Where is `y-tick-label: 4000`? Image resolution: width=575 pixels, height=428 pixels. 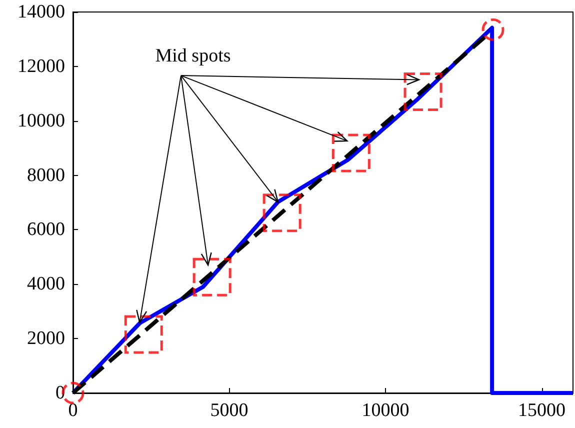 y-tick-label: 4000 is located at coordinates (46, 284).